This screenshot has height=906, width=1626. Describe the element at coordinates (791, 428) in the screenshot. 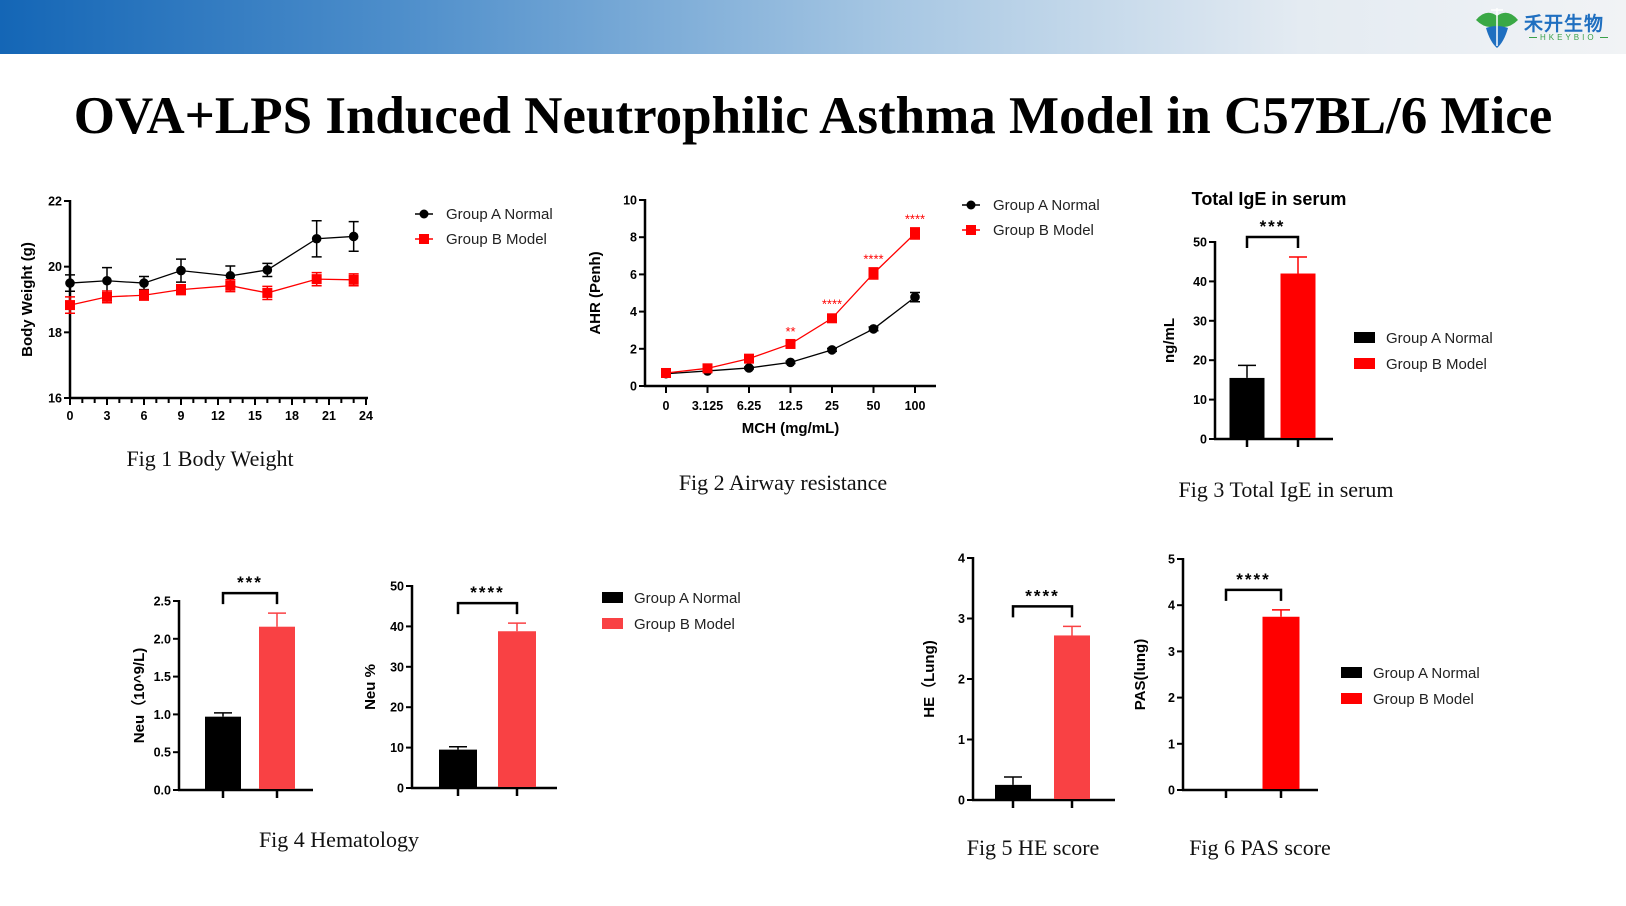

I see `x-axis-label: MCH (mg/mL)` at that location.